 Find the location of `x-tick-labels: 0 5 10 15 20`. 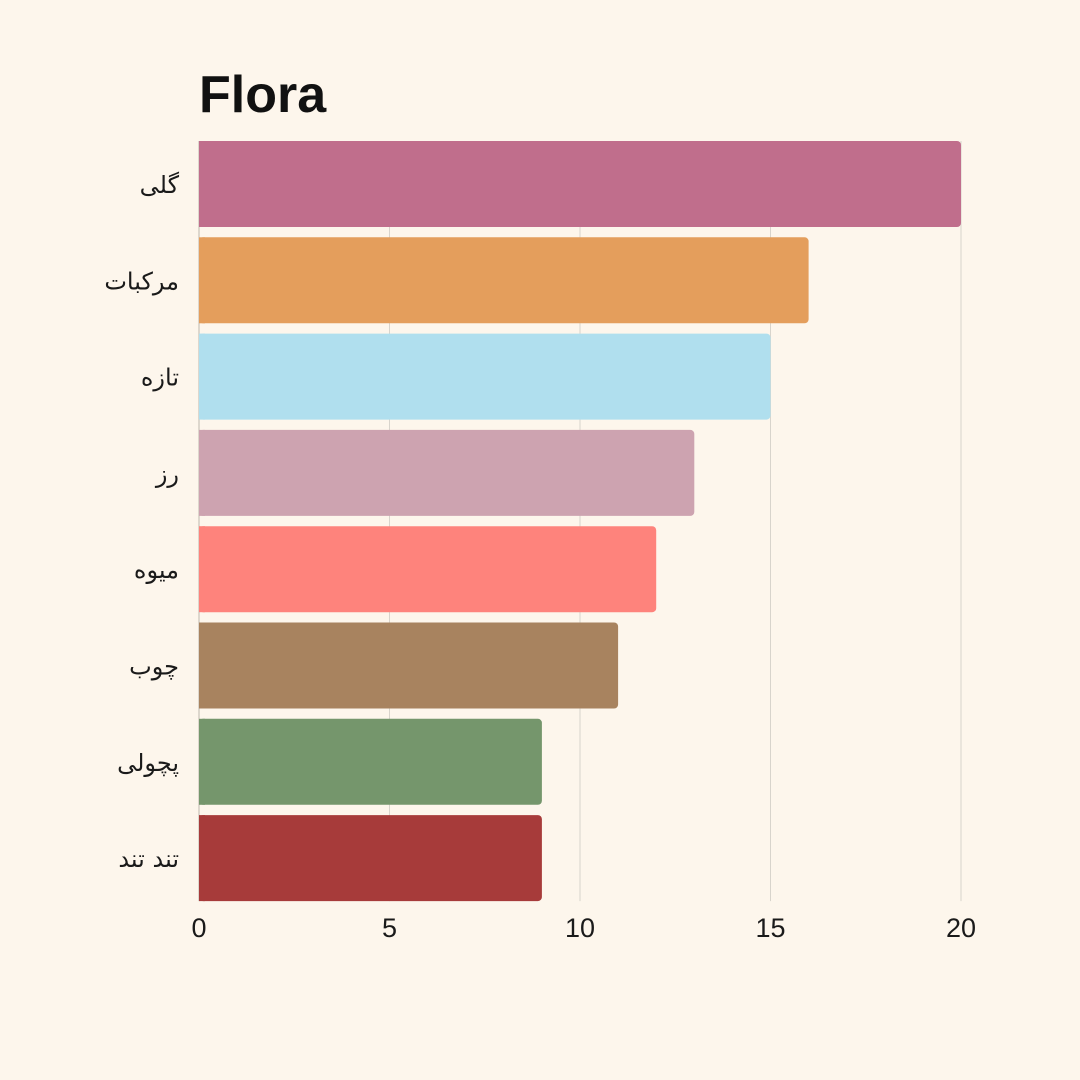

x-tick-labels: 0 5 10 15 20 is located at coordinates (583, 928).